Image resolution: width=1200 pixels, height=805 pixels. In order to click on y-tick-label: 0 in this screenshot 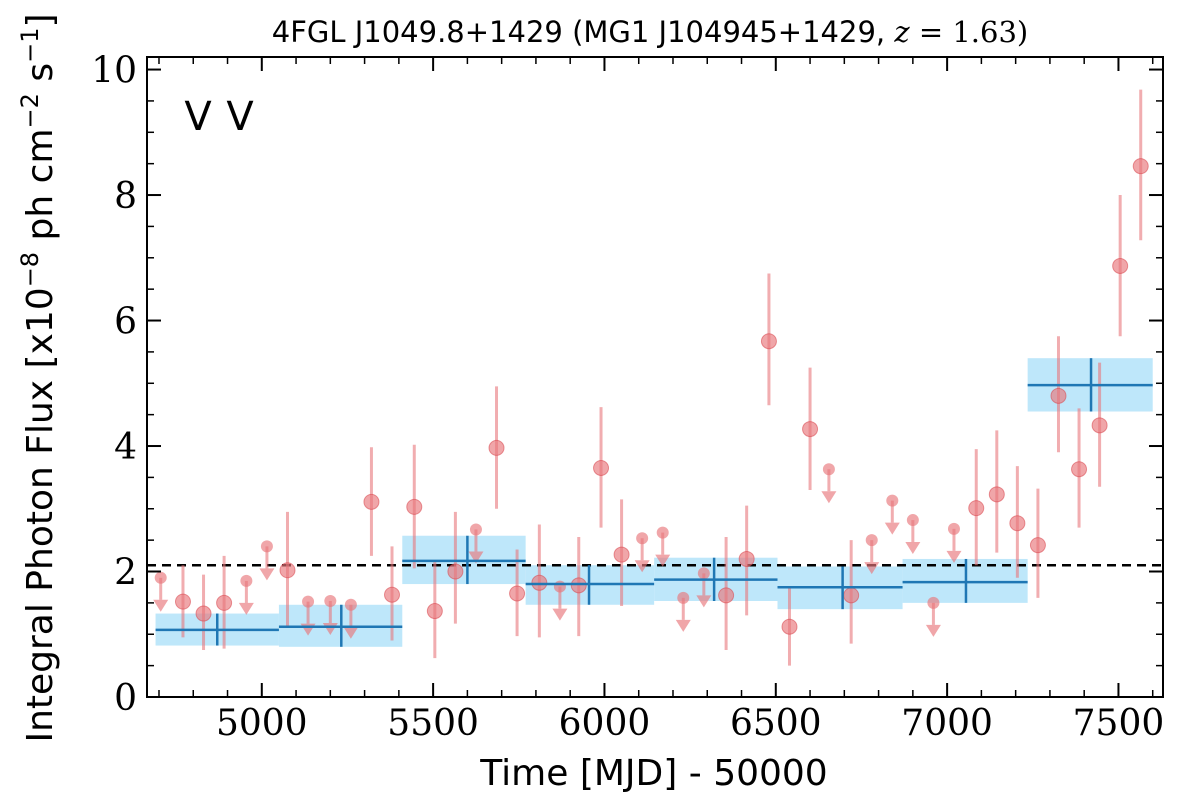, I will do `click(125, 698)`.